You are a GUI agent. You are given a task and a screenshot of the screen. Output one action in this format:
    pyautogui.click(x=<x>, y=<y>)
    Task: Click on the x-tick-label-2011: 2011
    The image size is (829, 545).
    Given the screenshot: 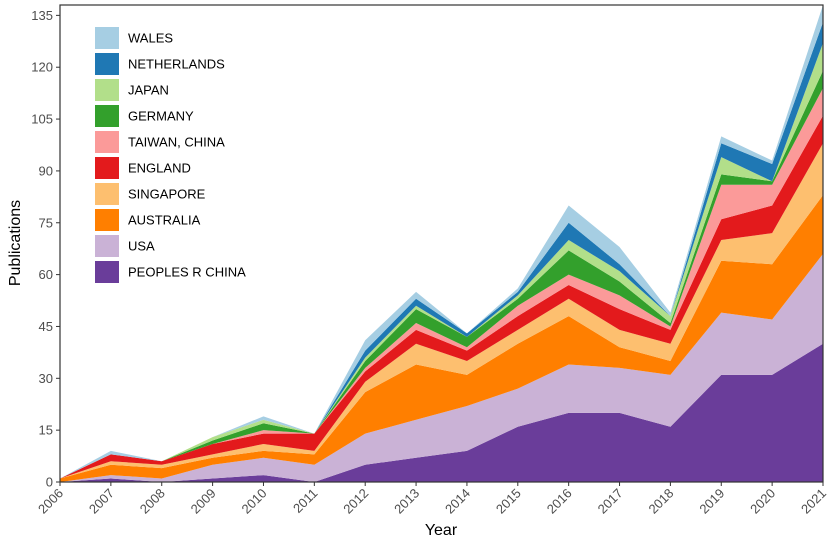 What is the action you would take?
    pyautogui.click(x=305, y=501)
    